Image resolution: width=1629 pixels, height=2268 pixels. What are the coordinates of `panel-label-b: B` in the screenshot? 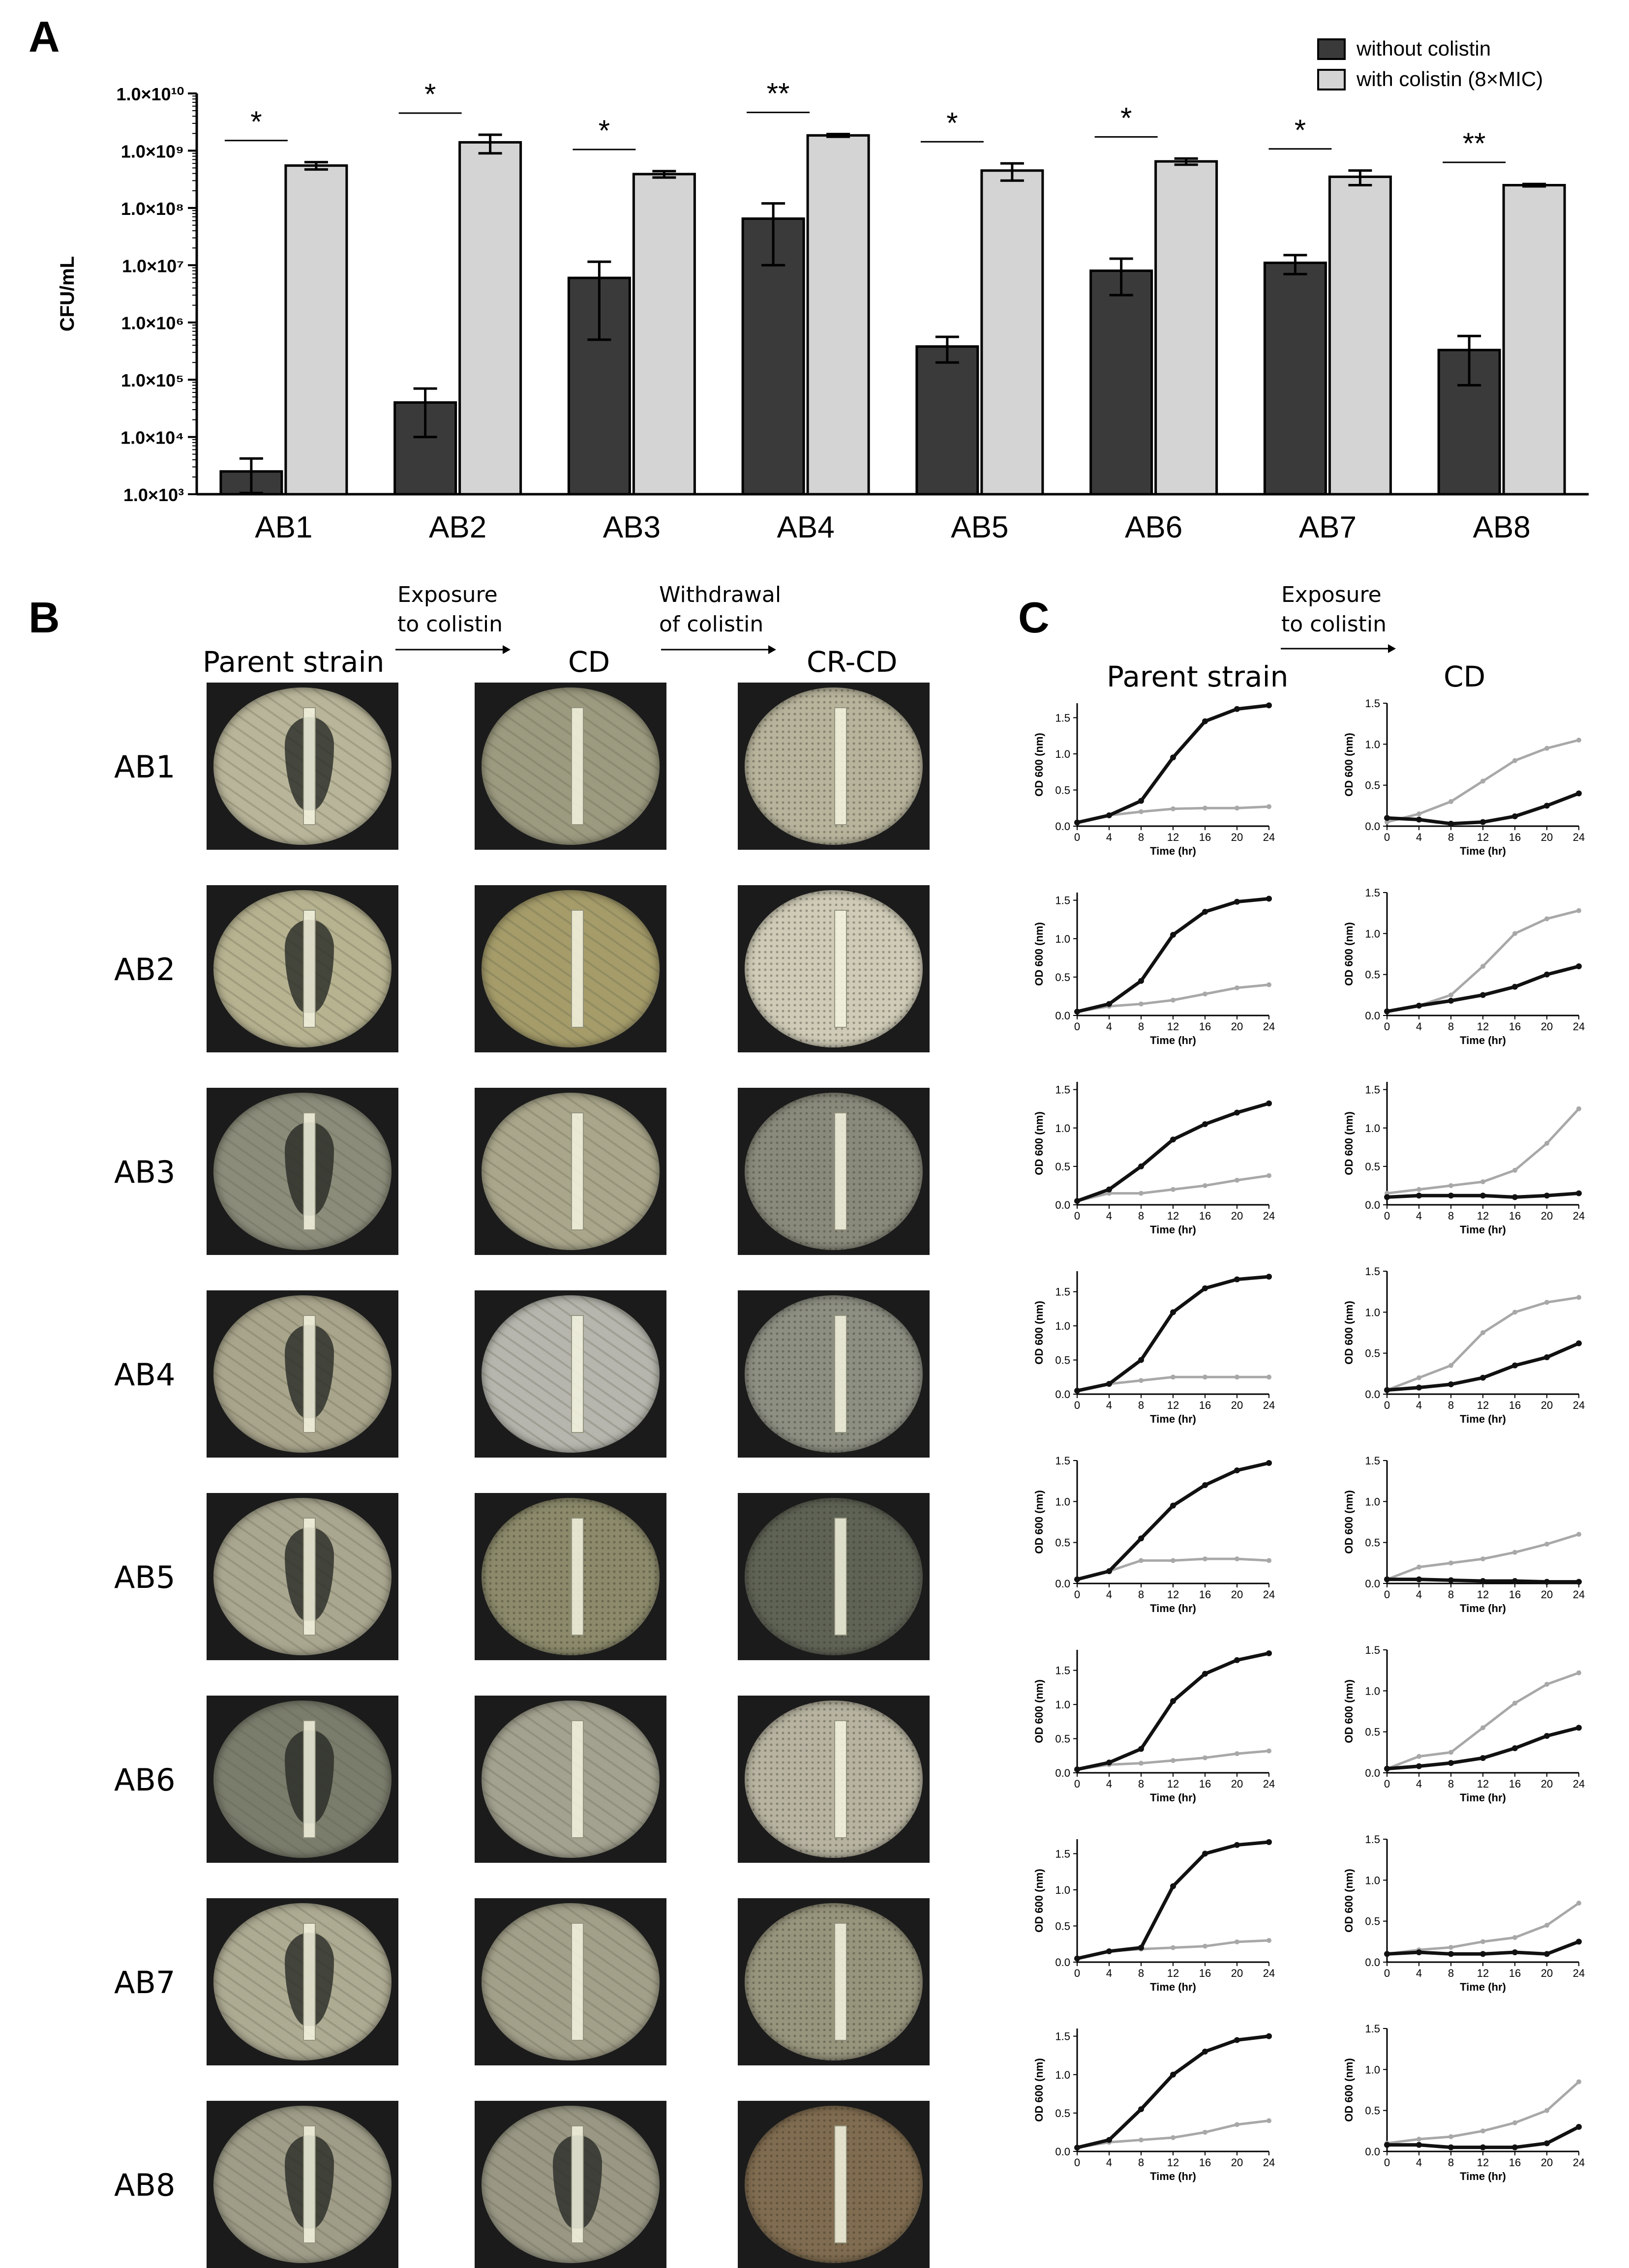 It's located at (44, 617).